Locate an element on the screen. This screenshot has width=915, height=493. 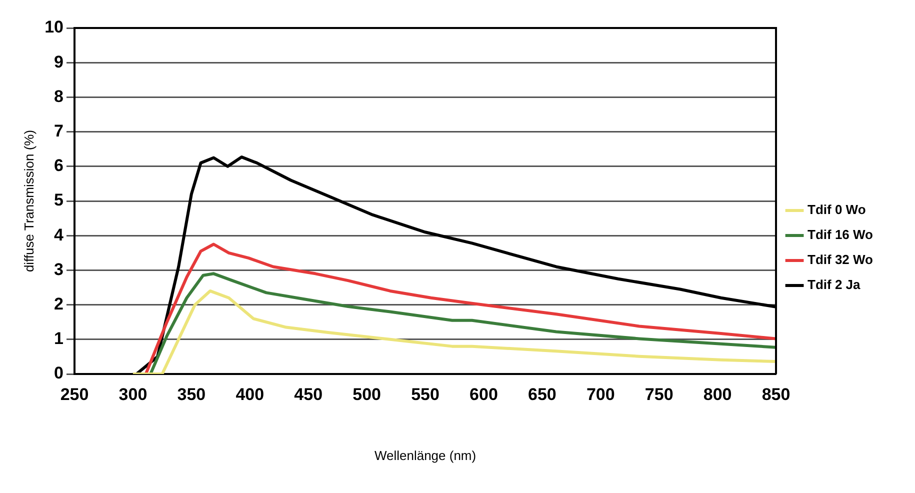
x-tick-label: 800 is located at coordinates (717, 394).